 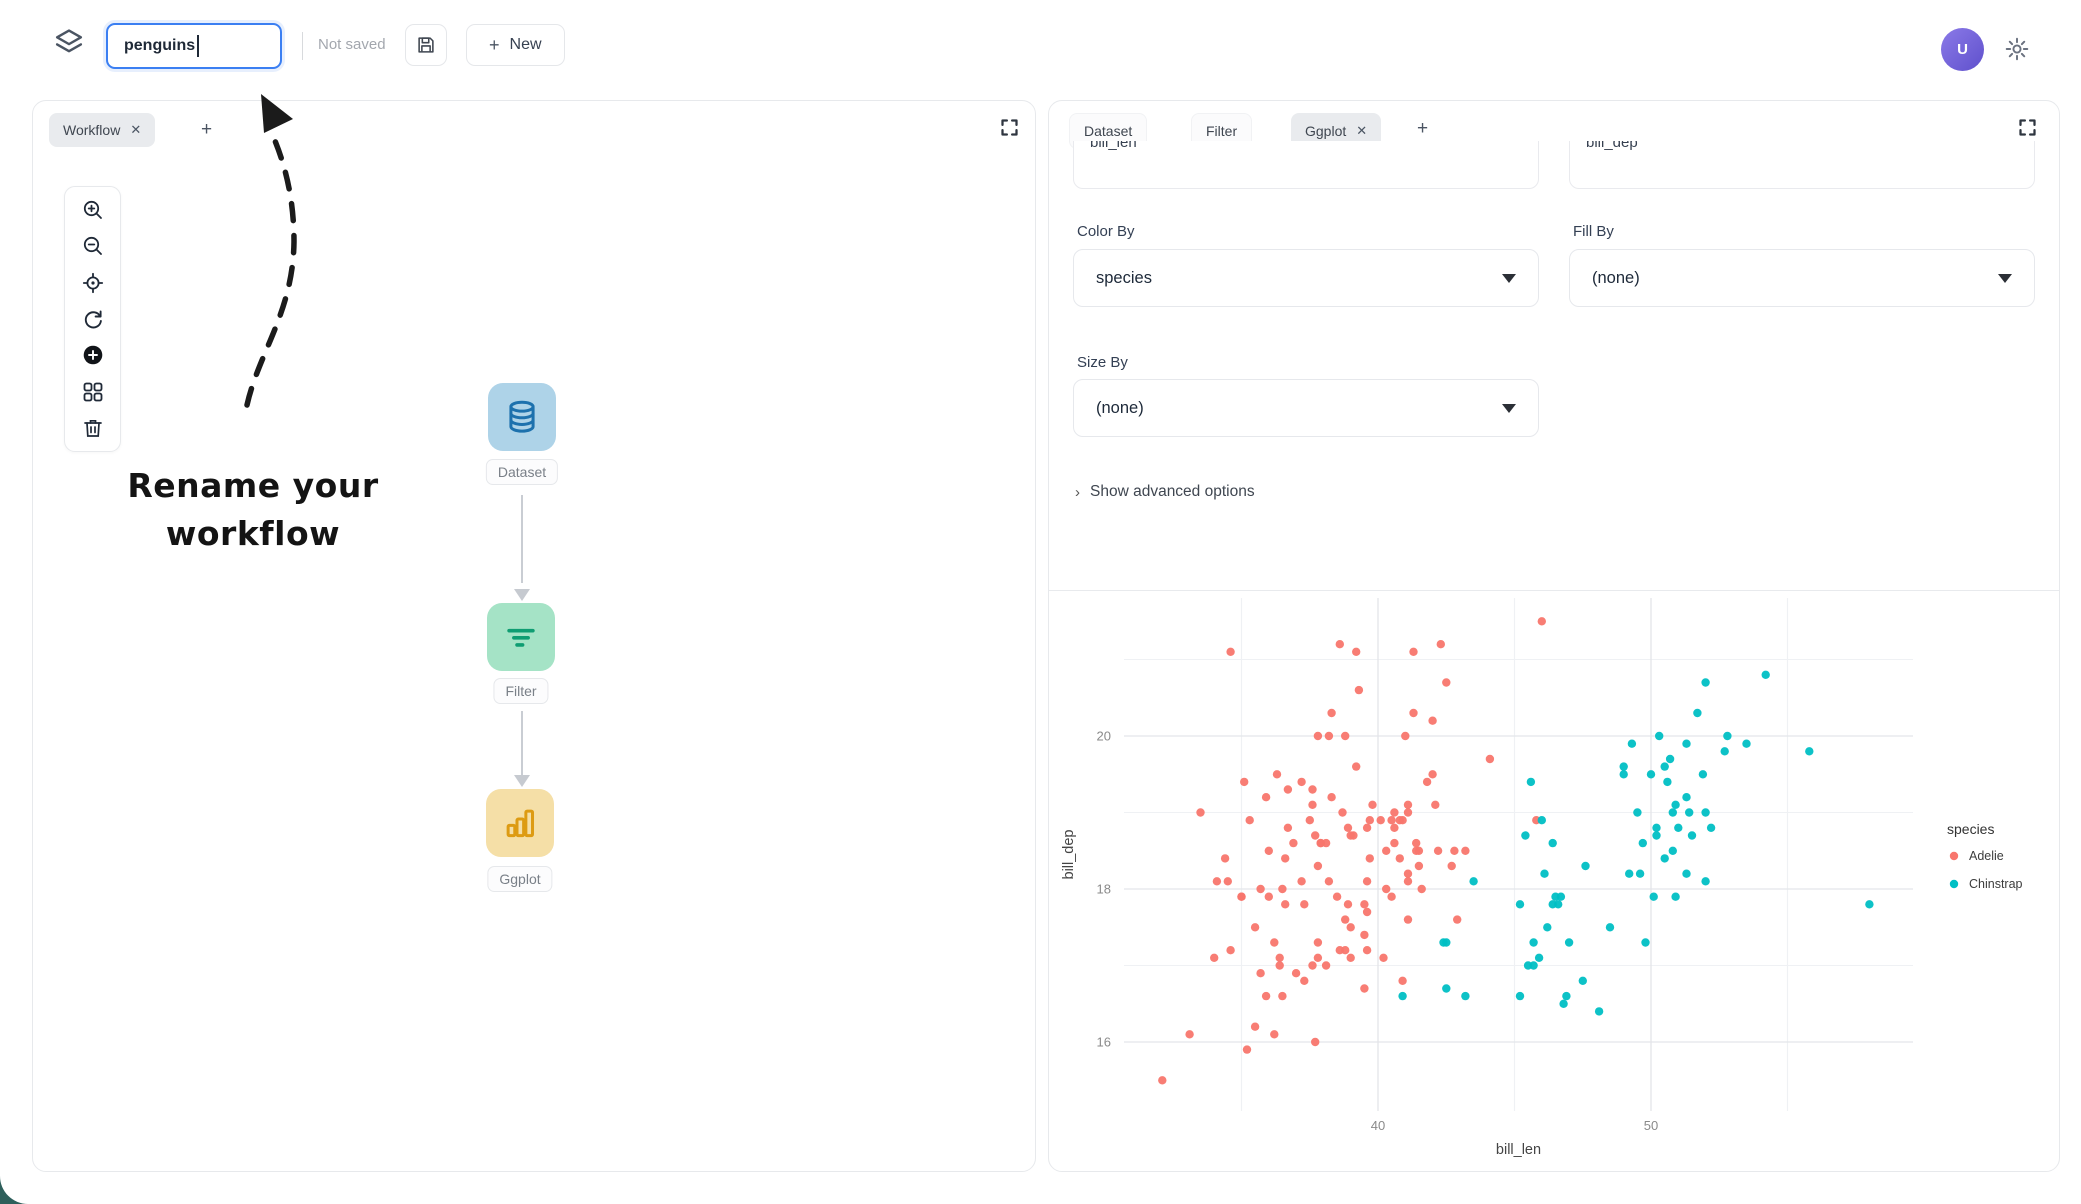 I want to click on clipped-variable-row: bill_len bill_dep, so click(x=1554, y=166).